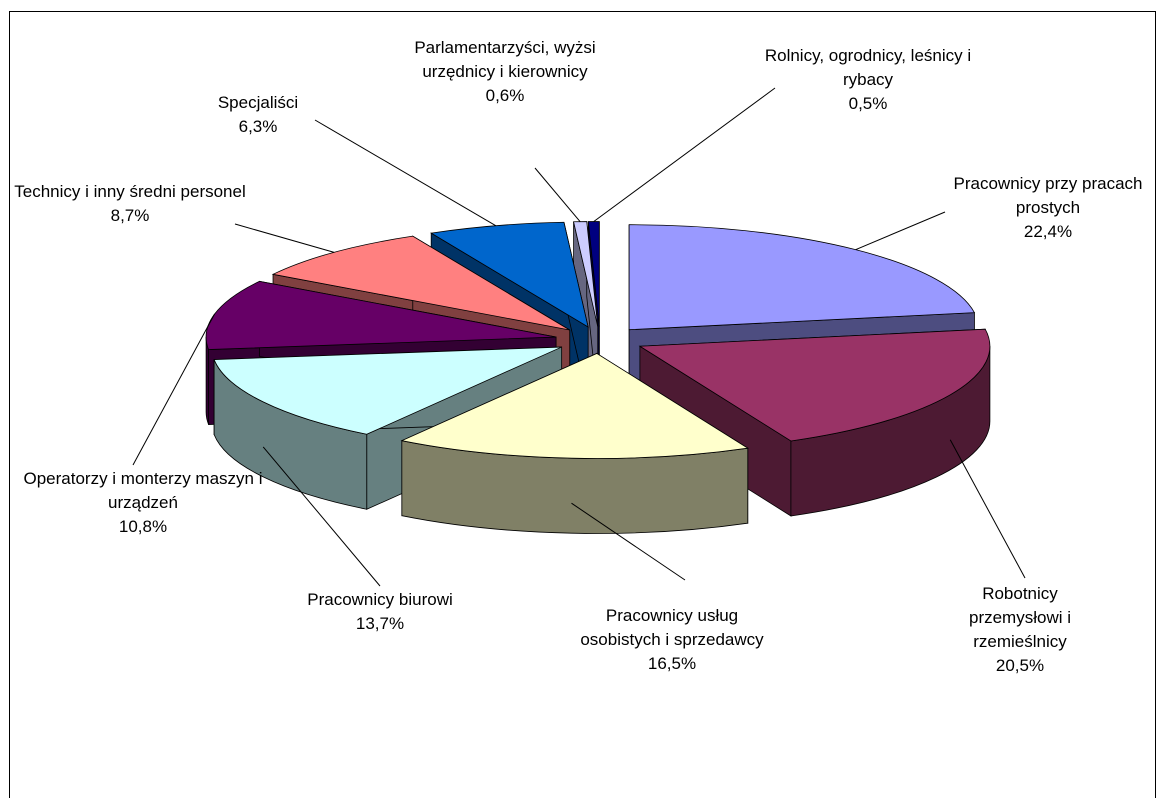 The image size is (1165, 803). I want to click on value-label: 22,4%, so click(1048, 231).